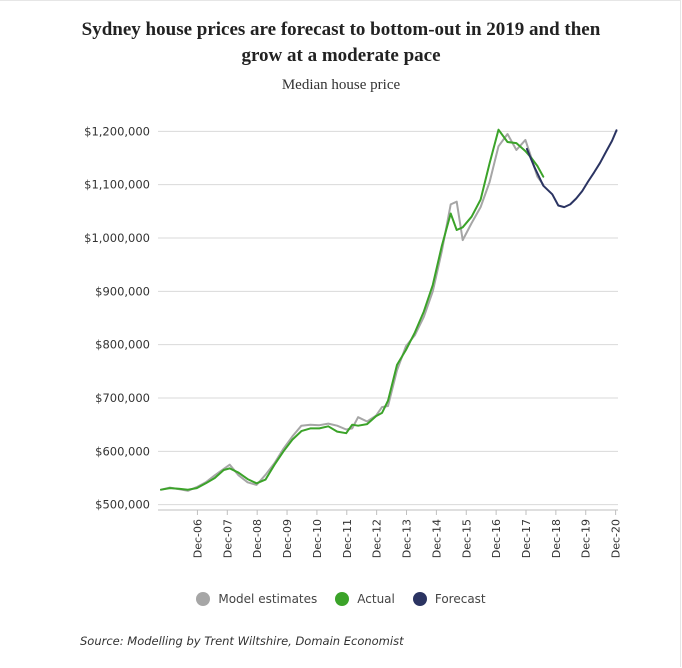 The height and width of the screenshot is (668, 682). I want to click on x-tick-label: Dec-08, so click(257, 538).